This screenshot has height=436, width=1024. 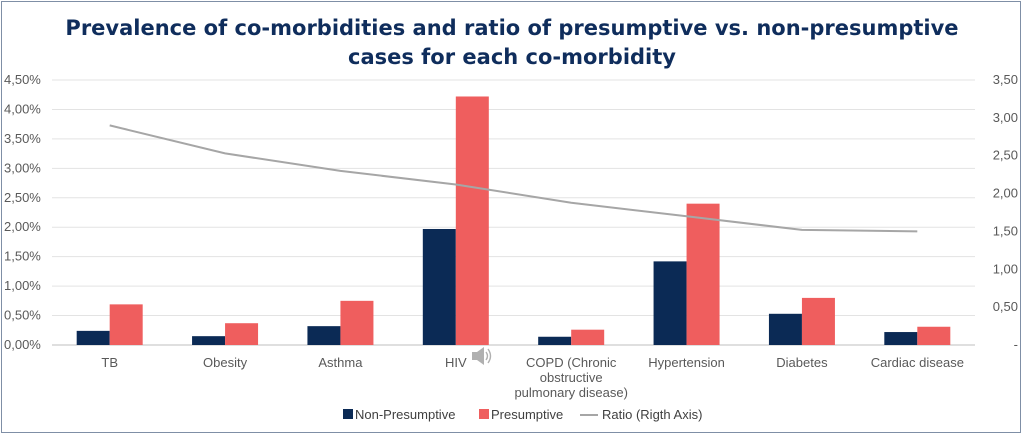 I want to click on y-right-tick-label: 3,00, so click(x=1005, y=117).